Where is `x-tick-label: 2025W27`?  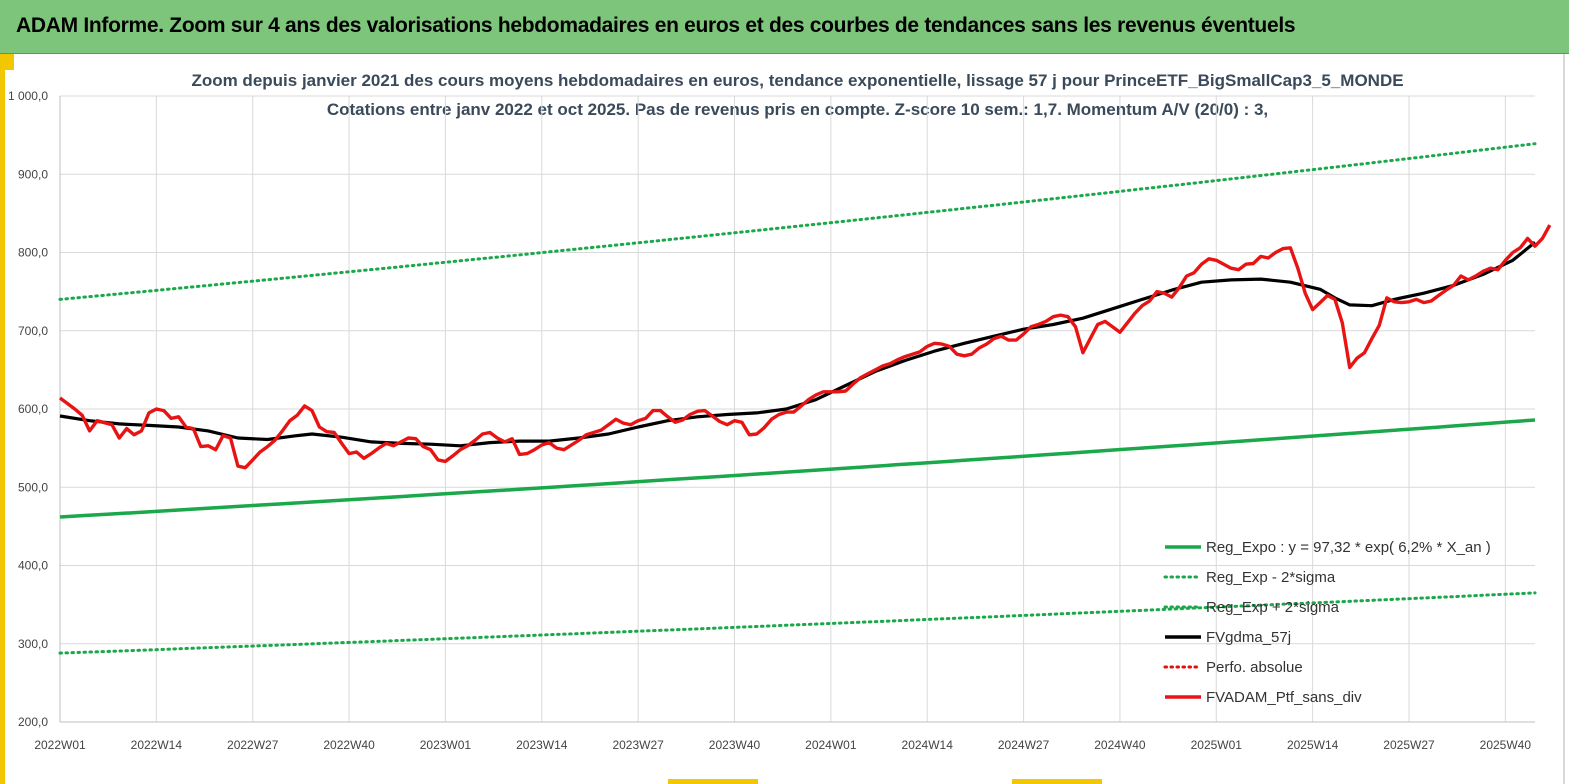
x-tick-label: 2025W27 is located at coordinates (1409, 745).